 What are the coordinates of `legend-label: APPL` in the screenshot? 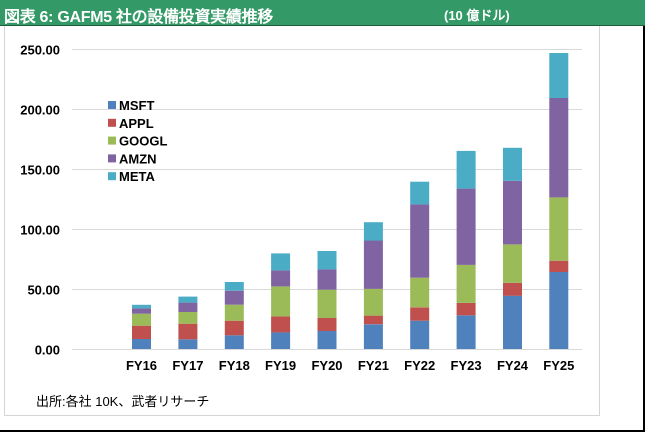 It's located at (136, 123).